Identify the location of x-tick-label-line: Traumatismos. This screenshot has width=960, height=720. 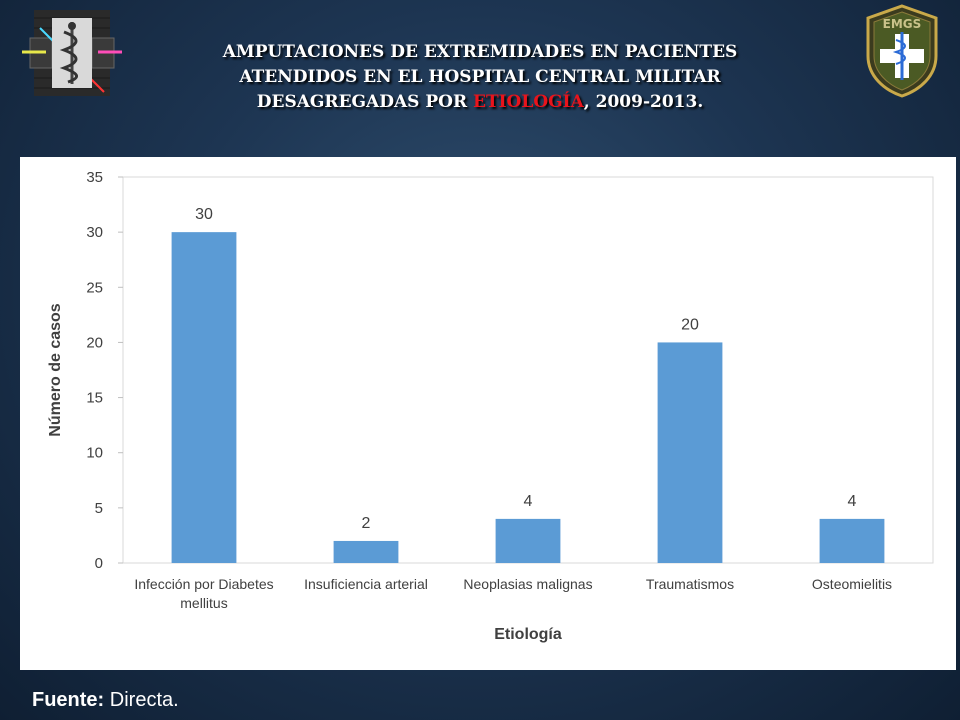
(690, 584).